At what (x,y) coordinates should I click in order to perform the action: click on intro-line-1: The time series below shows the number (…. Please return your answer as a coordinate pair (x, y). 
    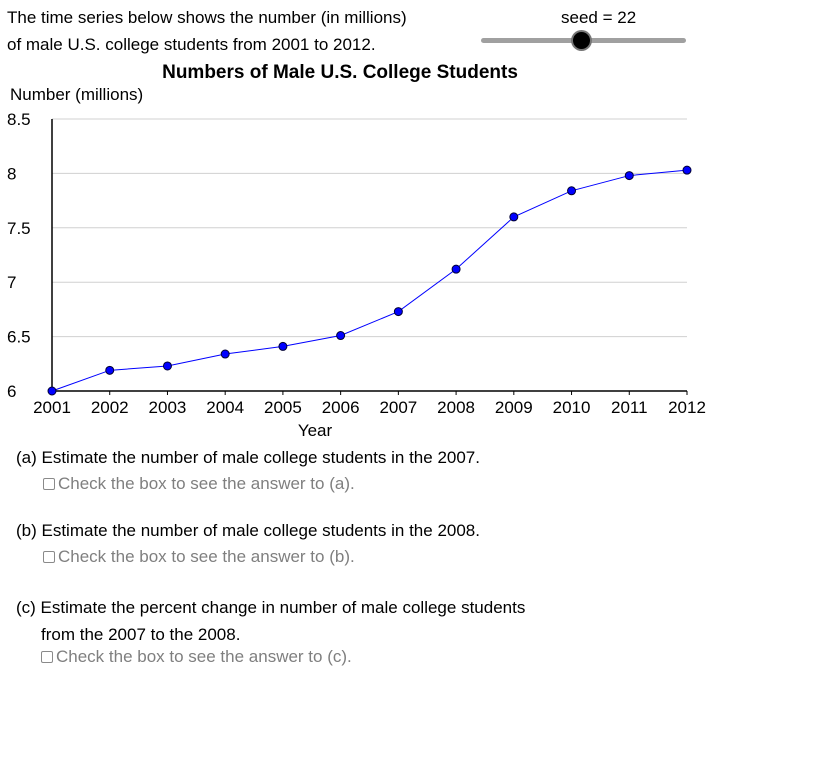
    Looking at the image, I should click on (207, 17).